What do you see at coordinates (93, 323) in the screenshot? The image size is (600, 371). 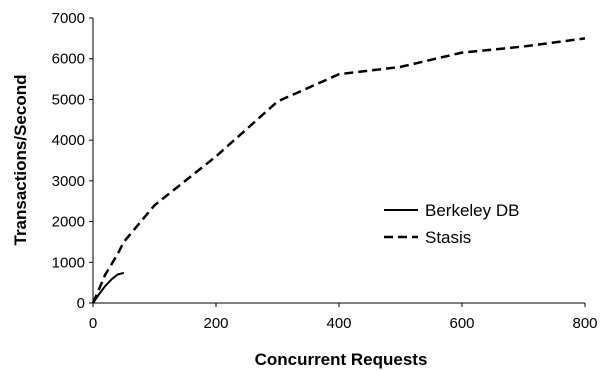 I see `x-tick-label: 0` at bounding box center [93, 323].